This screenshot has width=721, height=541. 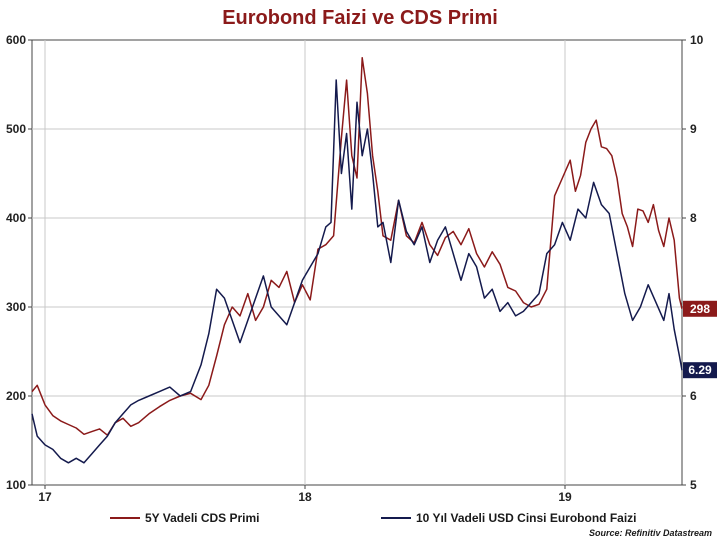 What do you see at coordinates (16, 129) in the screenshot?
I see `left-tick-label: 500` at bounding box center [16, 129].